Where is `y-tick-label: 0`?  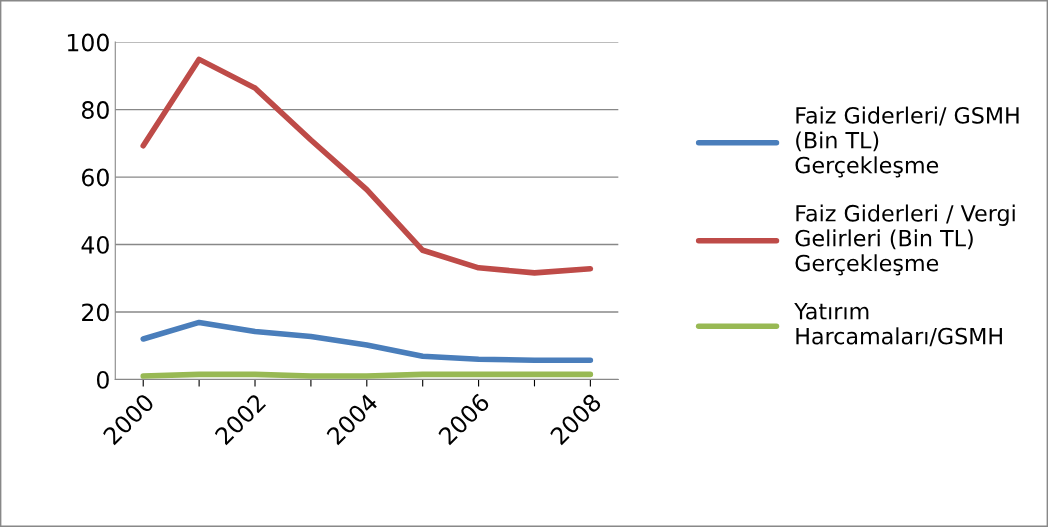 y-tick-label: 0 is located at coordinates (102, 379).